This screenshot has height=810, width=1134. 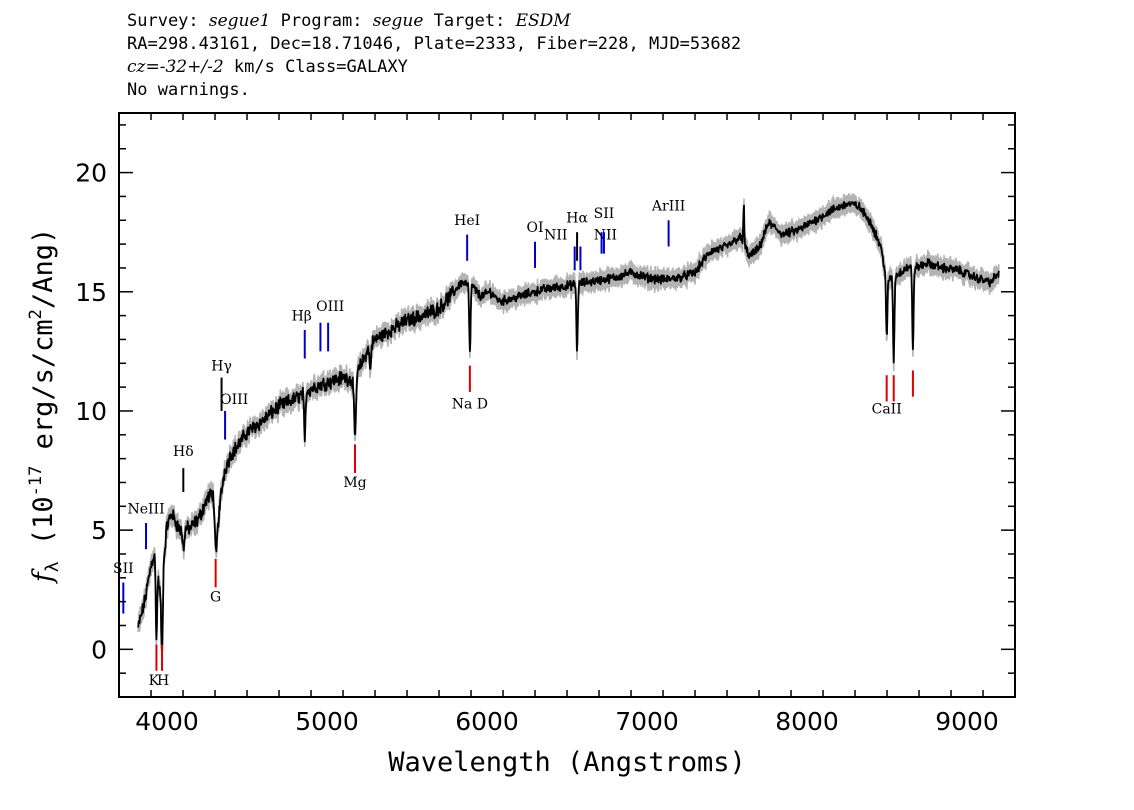 I want to click on line-label-13: NII, so click(x=605, y=235).